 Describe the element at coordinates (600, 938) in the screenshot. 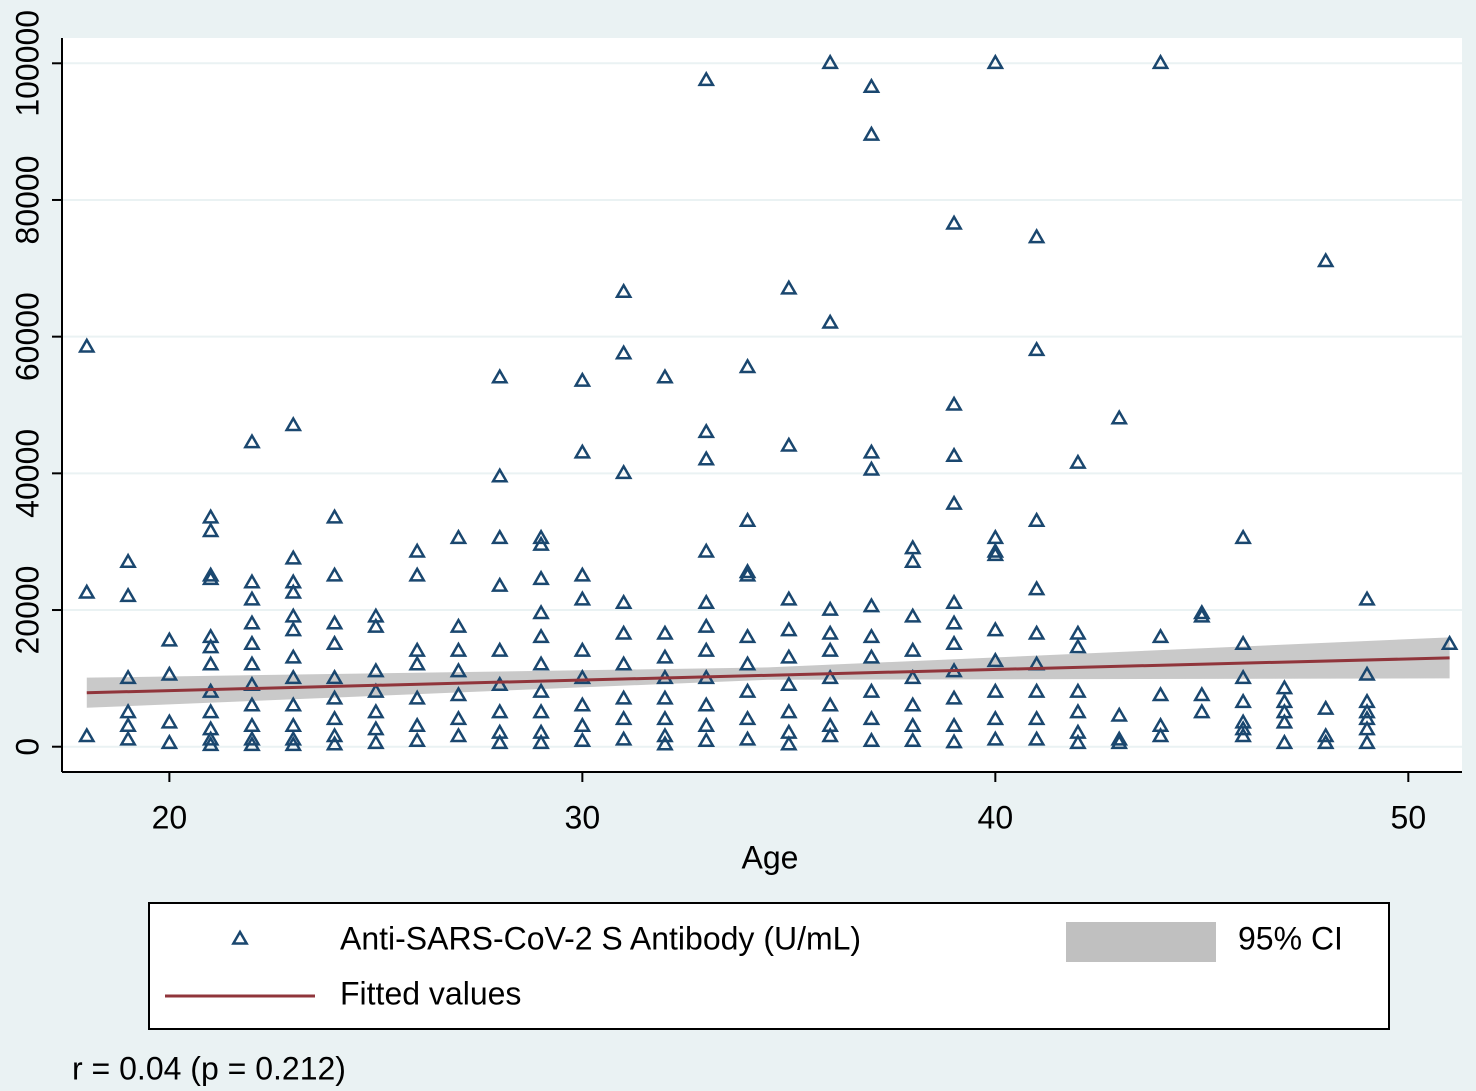

I see `legend-label: Anti-SARS-CoV-2 S Antibody (U/mL)` at that location.